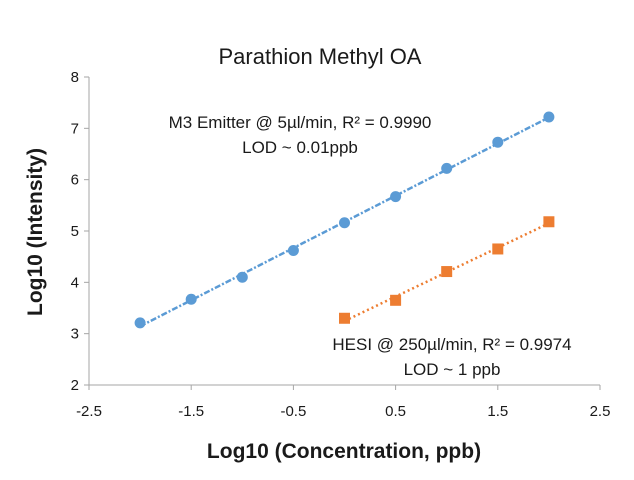  What do you see at coordinates (75, 385) in the screenshot?
I see `y-tick-label: 2` at bounding box center [75, 385].